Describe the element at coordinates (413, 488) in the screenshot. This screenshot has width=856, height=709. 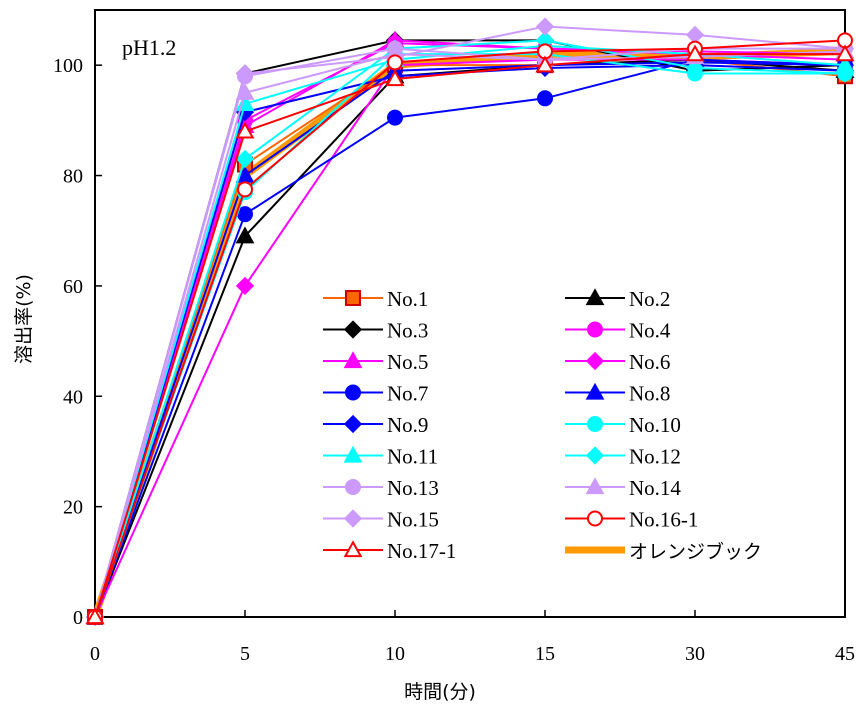
I see `legend-label: No.13` at that location.